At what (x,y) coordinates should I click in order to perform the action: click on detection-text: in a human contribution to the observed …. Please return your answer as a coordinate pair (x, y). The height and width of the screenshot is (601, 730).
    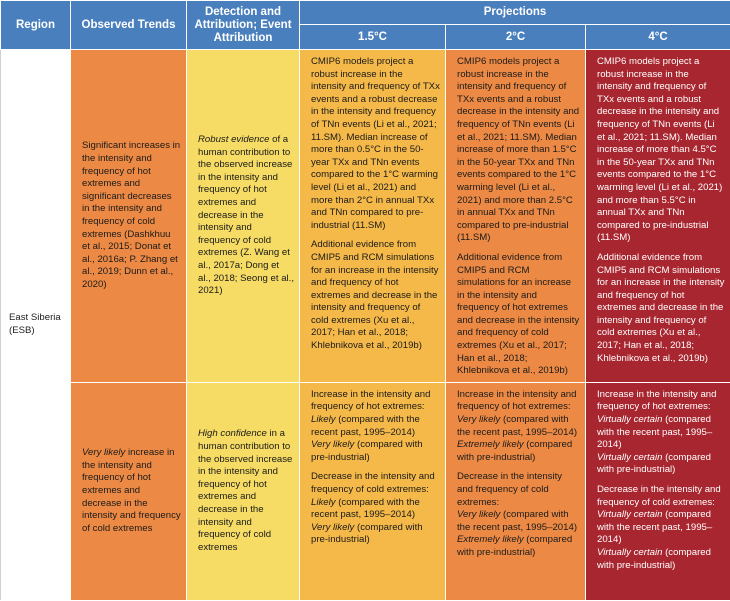
    Looking at the image, I should click on (245, 490).